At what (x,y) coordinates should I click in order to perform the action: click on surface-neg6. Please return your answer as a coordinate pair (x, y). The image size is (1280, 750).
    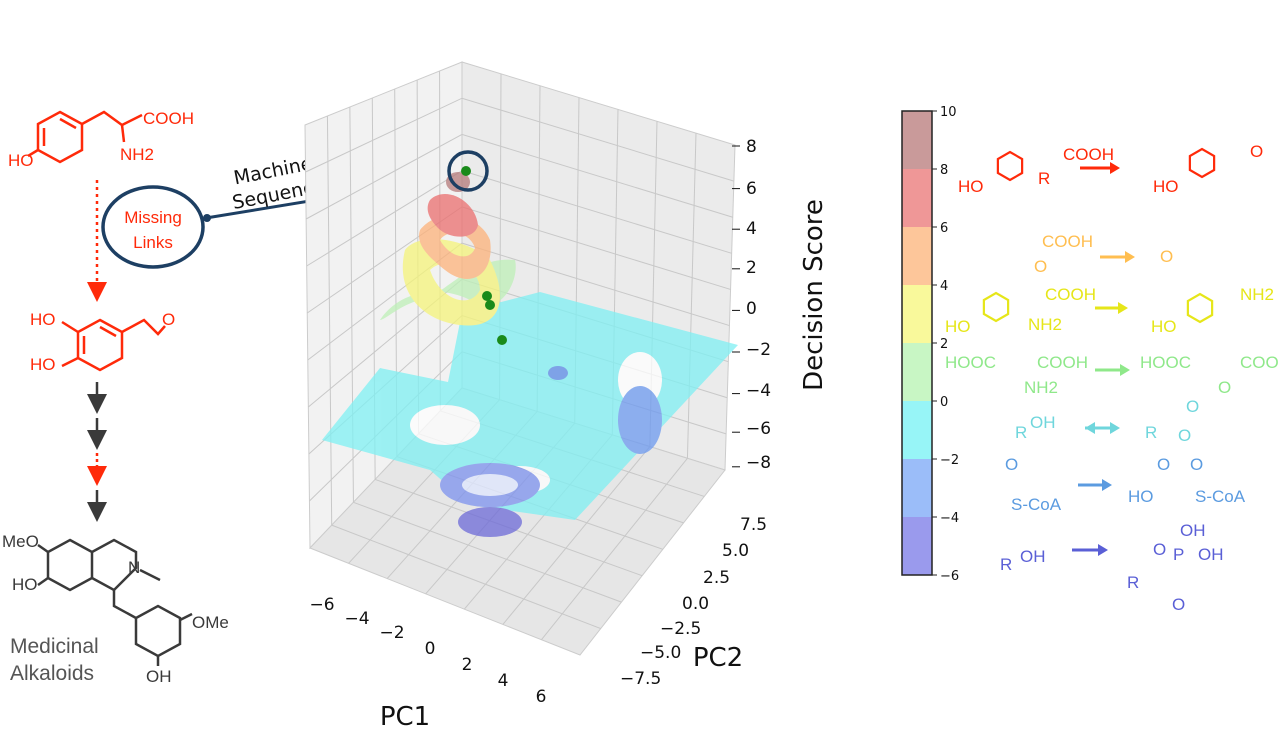
    Looking at the image, I should click on (490, 522).